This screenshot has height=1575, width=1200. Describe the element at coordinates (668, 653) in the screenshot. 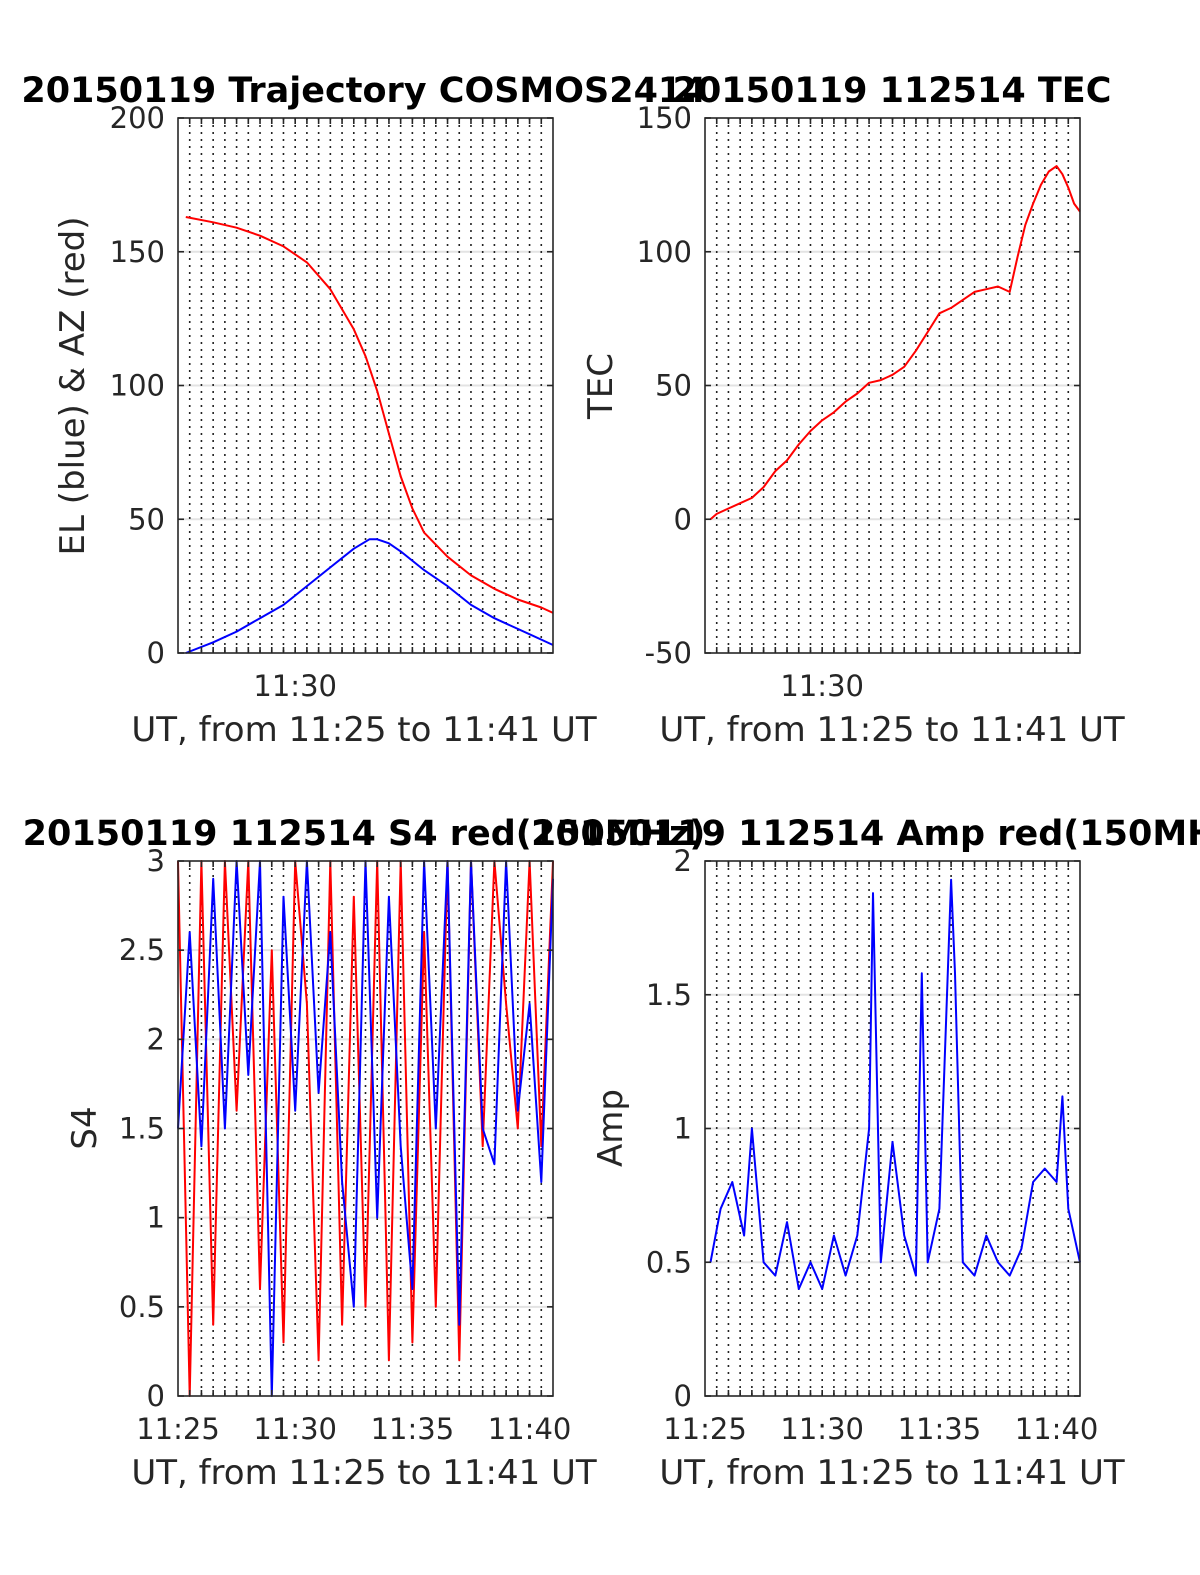

I see `y-tick-label: -50` at that location.